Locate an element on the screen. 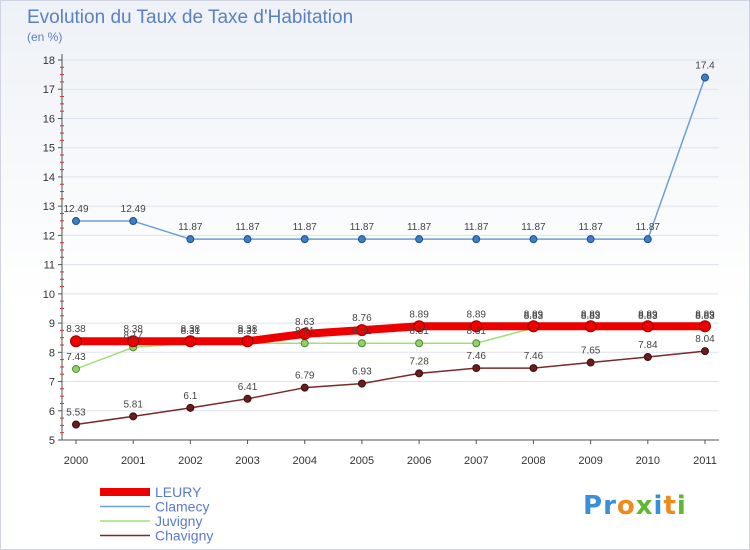 Image resolution: width=750 pixels, height=550 pixels. proxiti-logo: Proxiti is located at coordinates (635, 506).